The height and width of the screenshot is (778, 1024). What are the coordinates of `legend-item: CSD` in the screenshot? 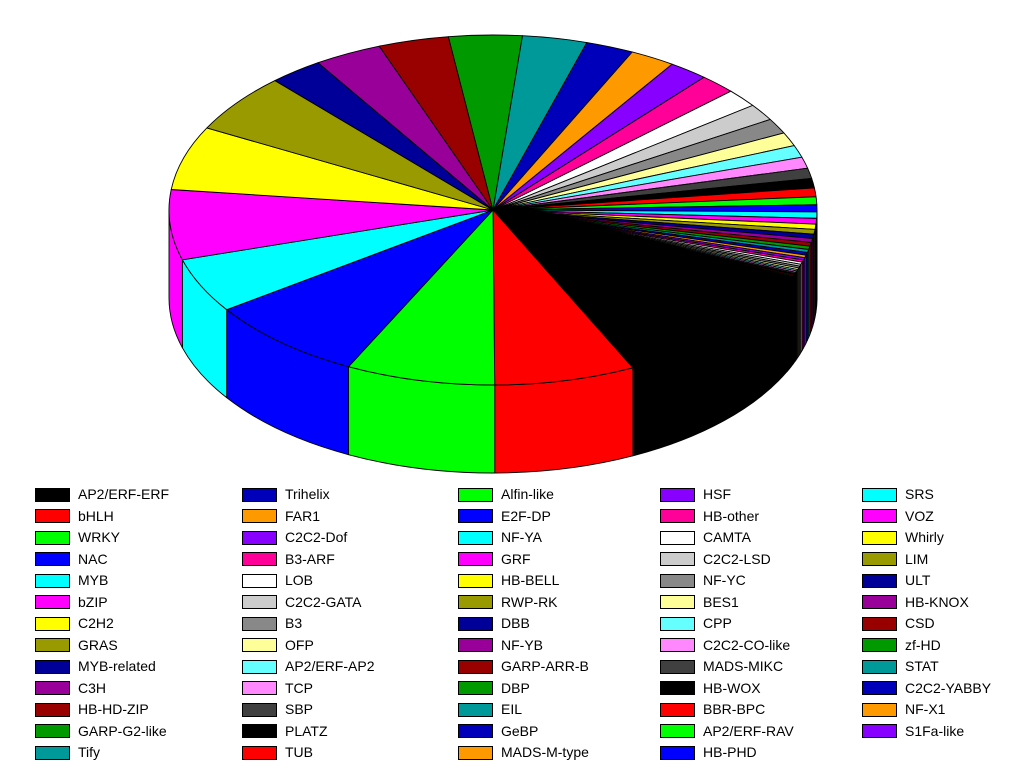 It's located at (926, 624).